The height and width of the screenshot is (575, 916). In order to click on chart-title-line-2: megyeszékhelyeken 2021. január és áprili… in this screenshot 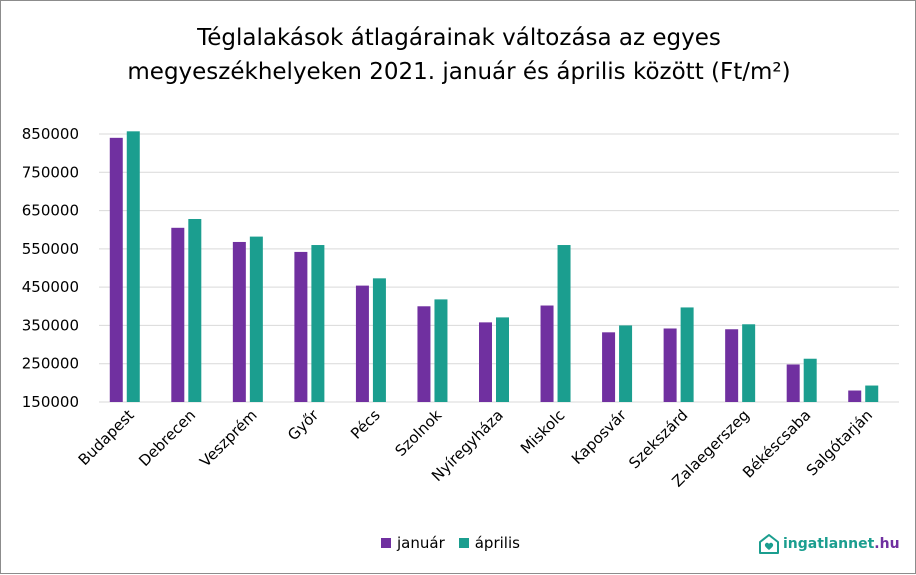, I will do `click(459, 72)`.